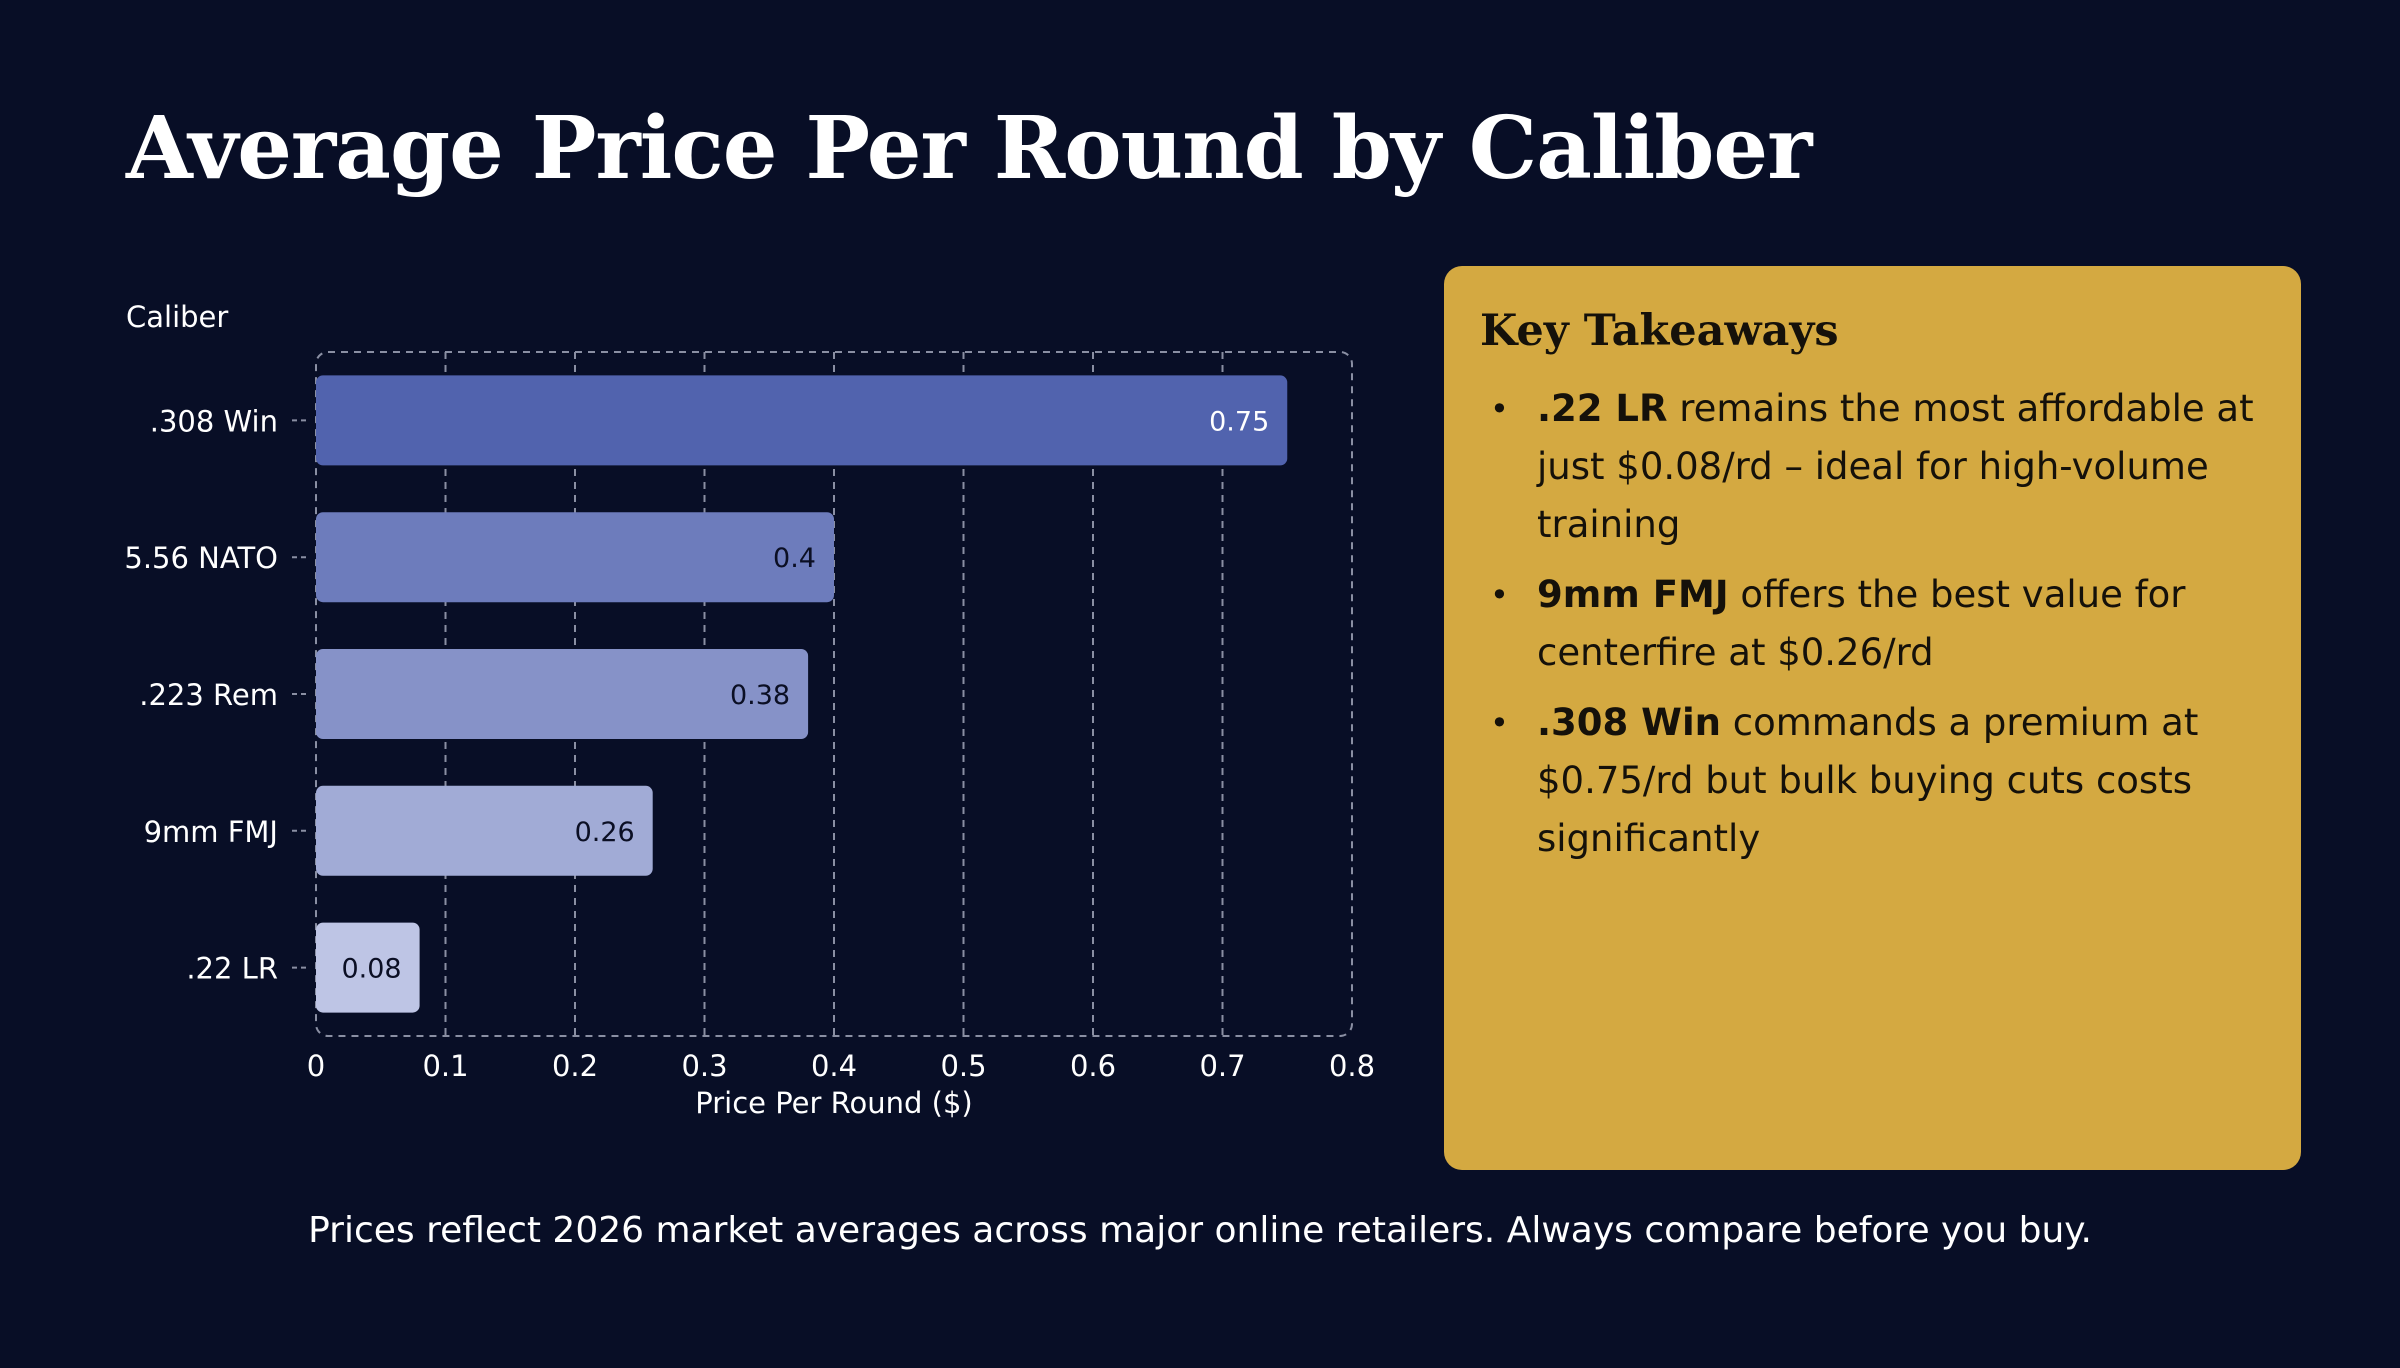  I want to click on x-tick-label: 0.2, so click(575, 1066).